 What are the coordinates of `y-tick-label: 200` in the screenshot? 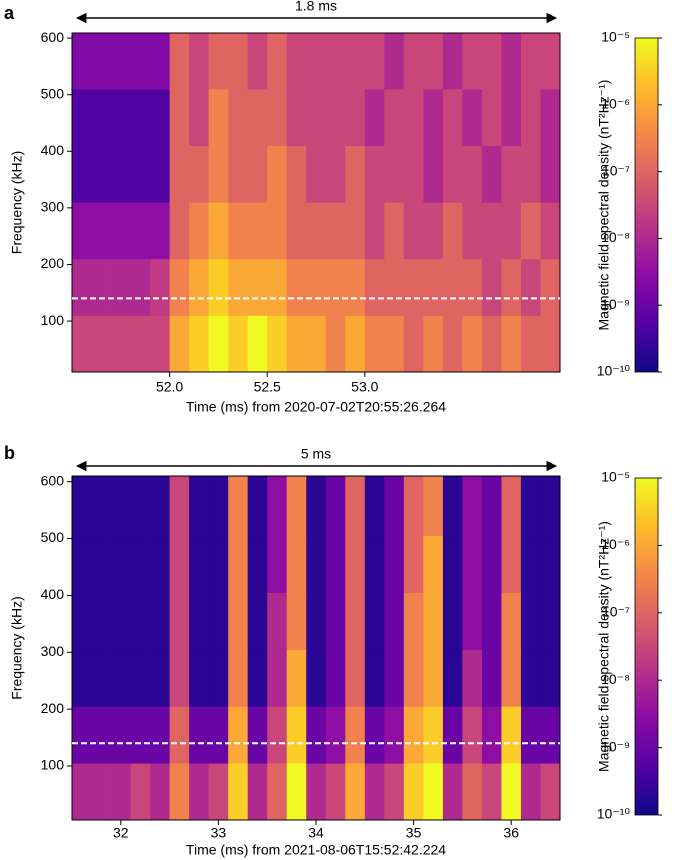 It's located at (53, 708).